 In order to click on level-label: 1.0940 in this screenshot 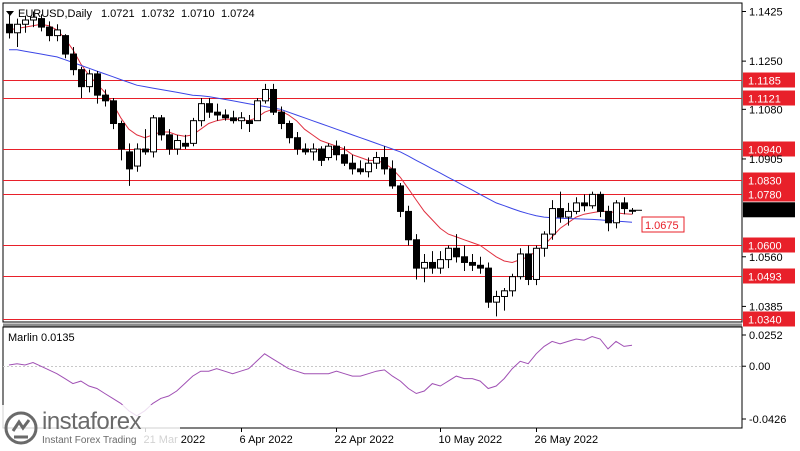, I will do `click(765, 151)`.